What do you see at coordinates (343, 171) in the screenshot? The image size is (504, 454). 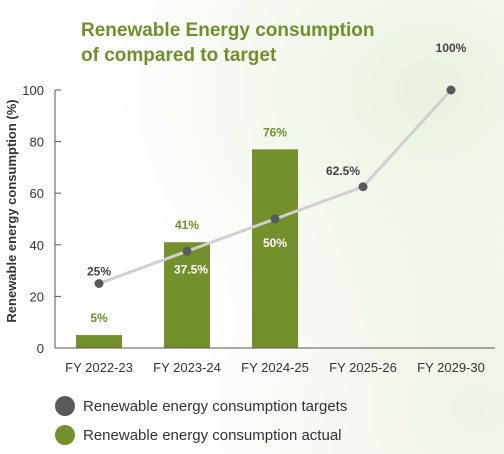 I see `target-data-label: 62.5%` at bounding box center [343, 171].